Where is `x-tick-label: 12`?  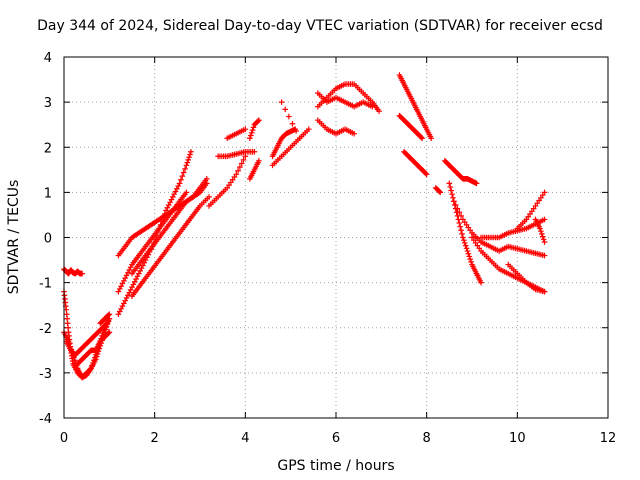 x-tick-label: 12 is located at coordinates (608, 438).